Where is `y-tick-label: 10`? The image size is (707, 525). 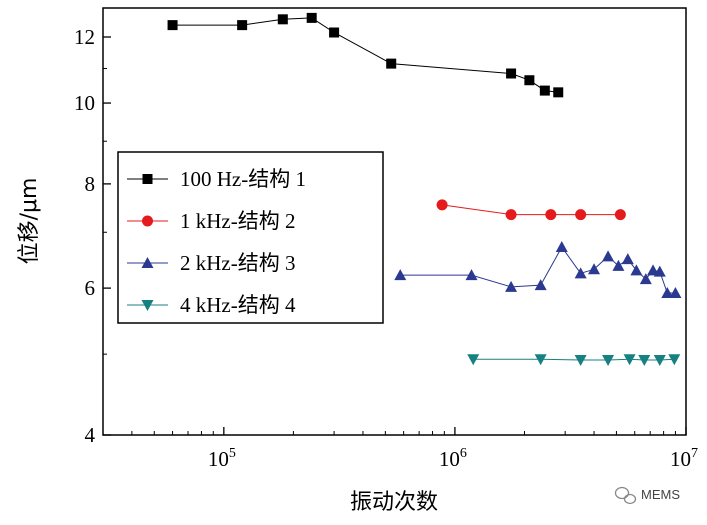
y-tick-label: 10 is located at coordinates (84, 103).